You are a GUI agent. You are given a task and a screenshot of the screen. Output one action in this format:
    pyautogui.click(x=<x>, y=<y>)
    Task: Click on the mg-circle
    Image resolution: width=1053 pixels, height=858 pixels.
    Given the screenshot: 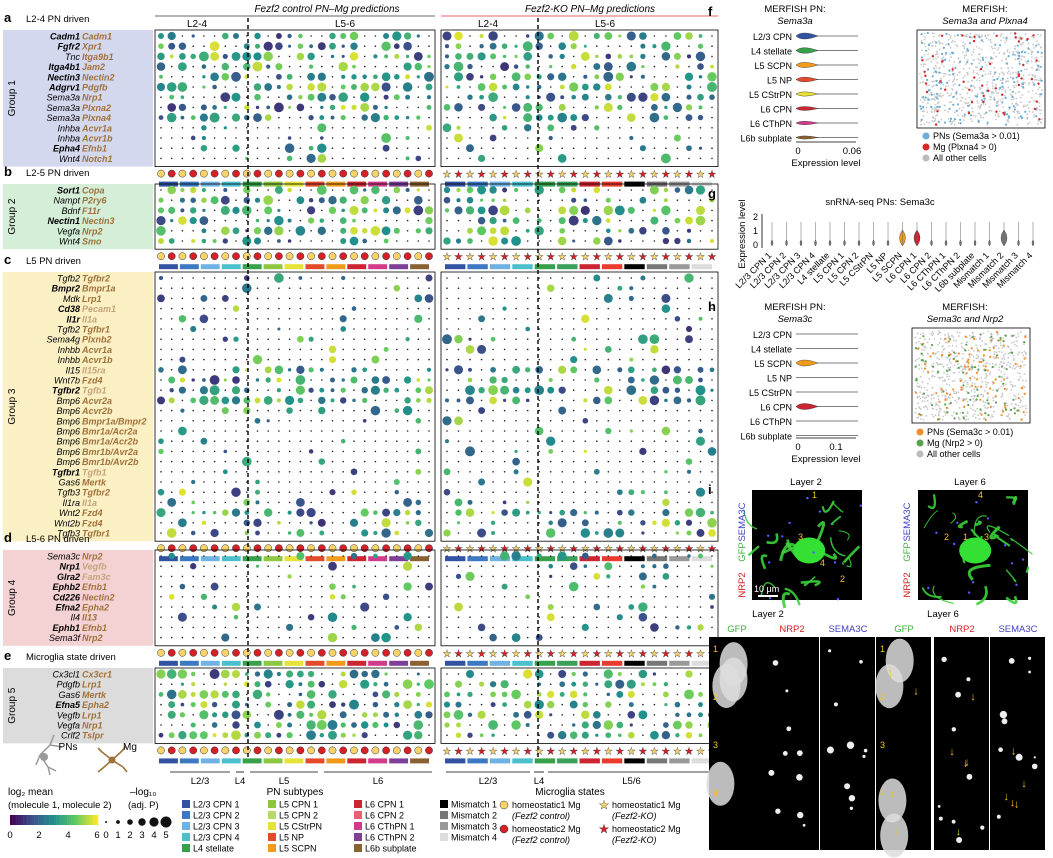 What is the action you would take?
    pyautogui.click(x=332, y=548)
    